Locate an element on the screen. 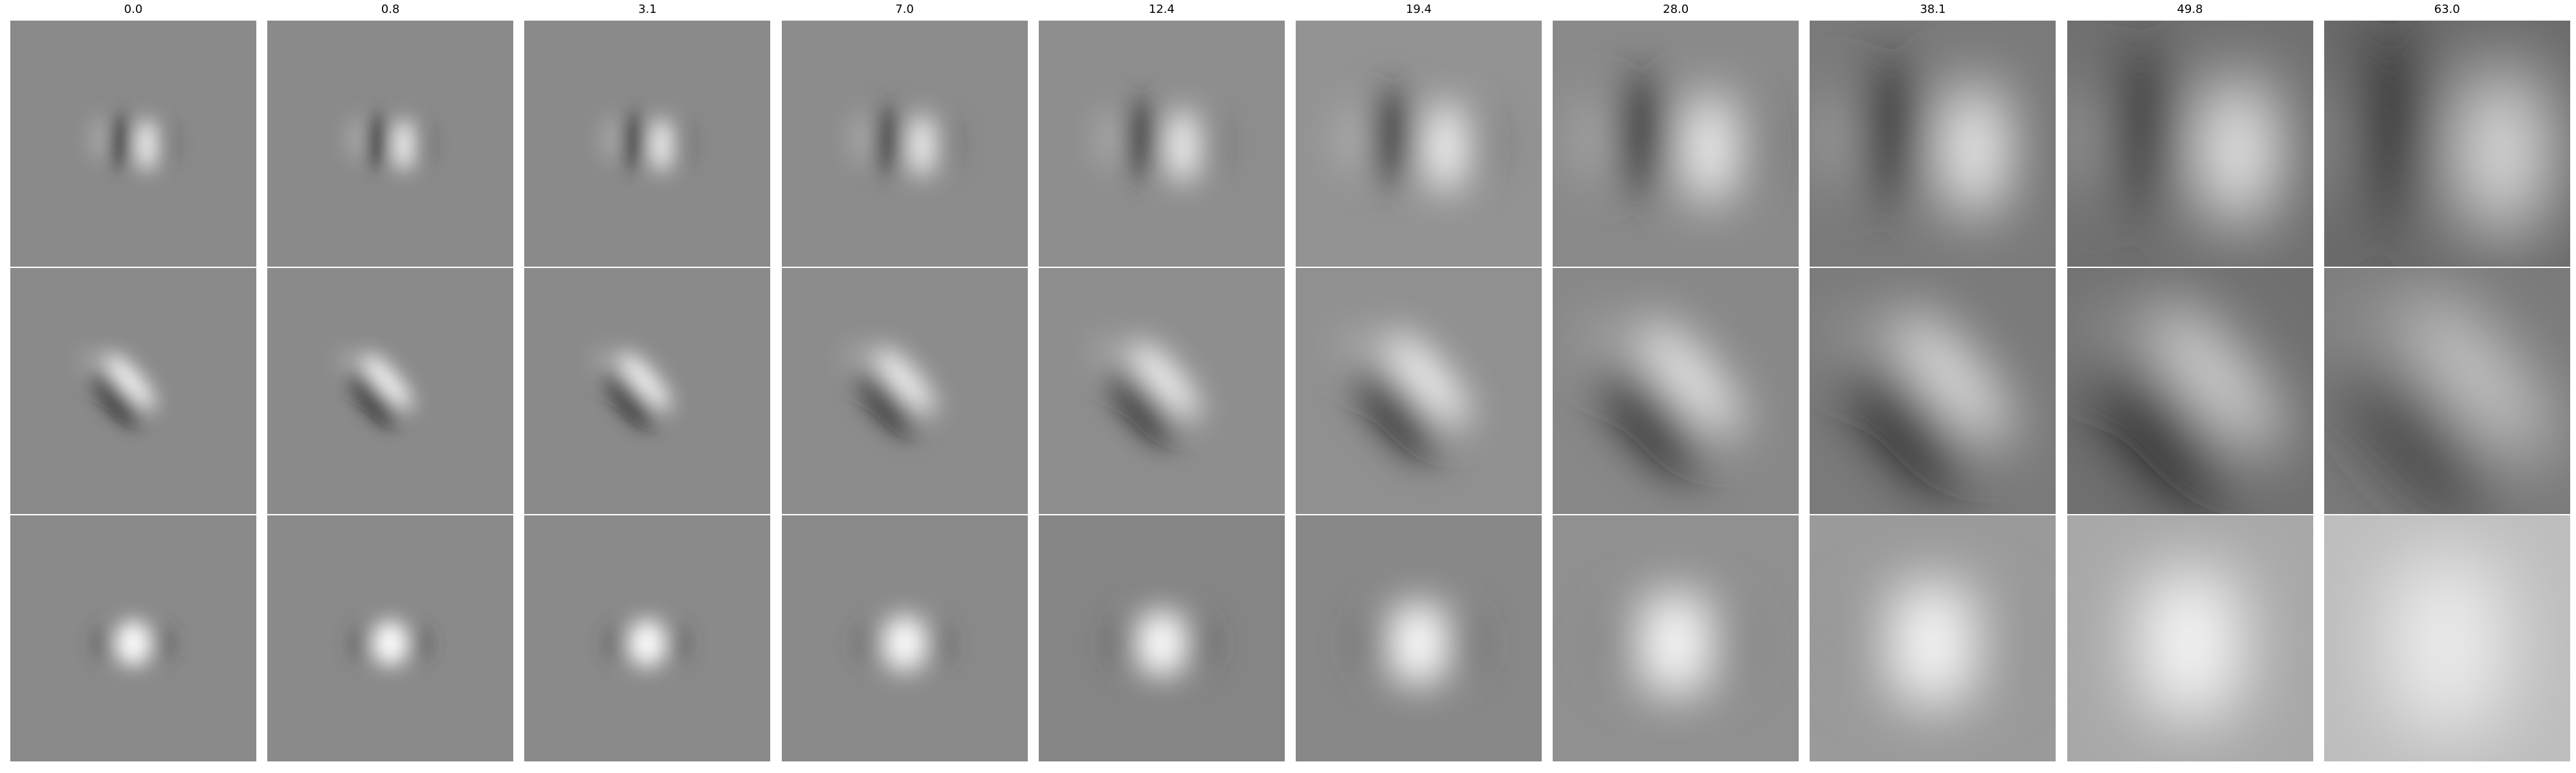 The image size is (2576, 773). column-title-5: 19.4 is located at coordinates (1418, 9).